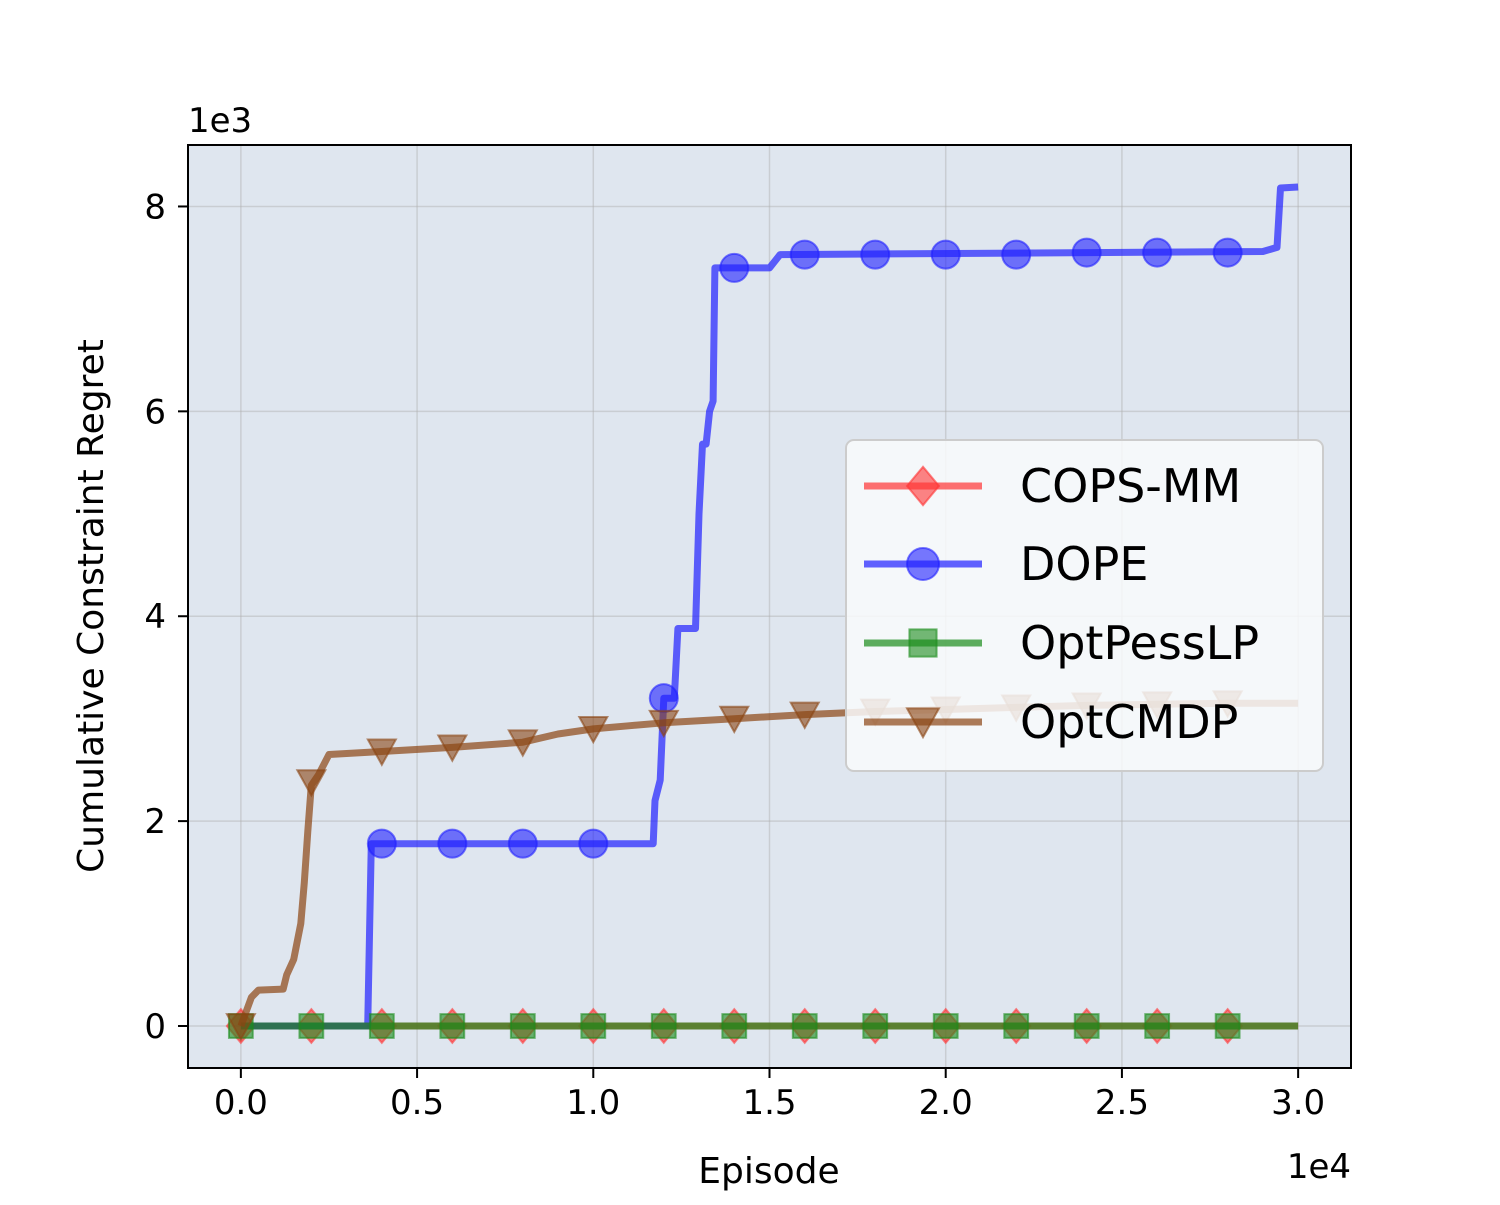  I want to click on x-tick-label: 0.5, so click(417, 1103).